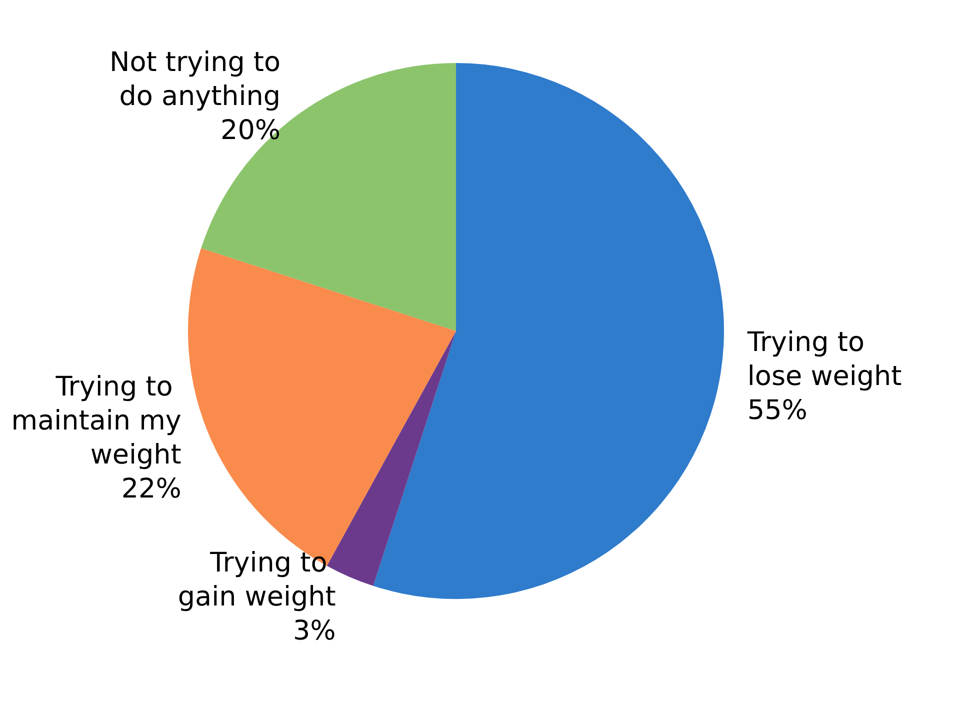 This screenshot has width=957, height=724. I want to click on data-label: 55%, so click(777, 410).